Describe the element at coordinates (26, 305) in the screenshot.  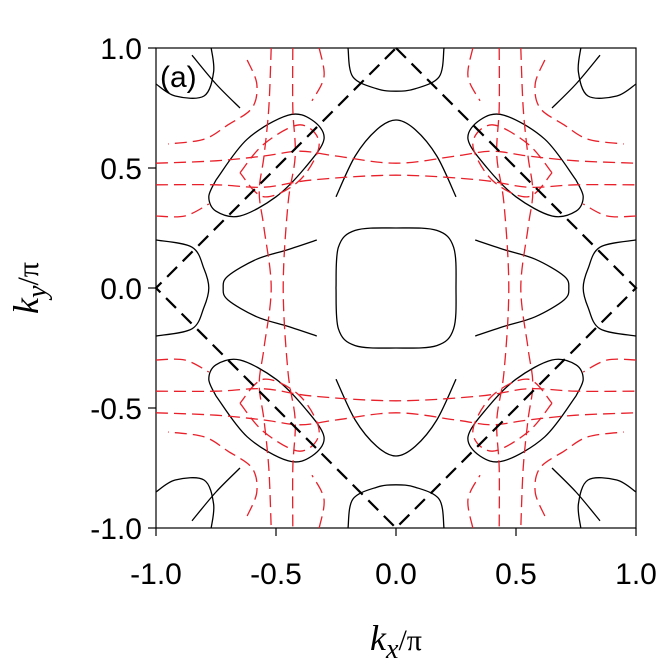
I see `y-axis-label-main: k` at that location.